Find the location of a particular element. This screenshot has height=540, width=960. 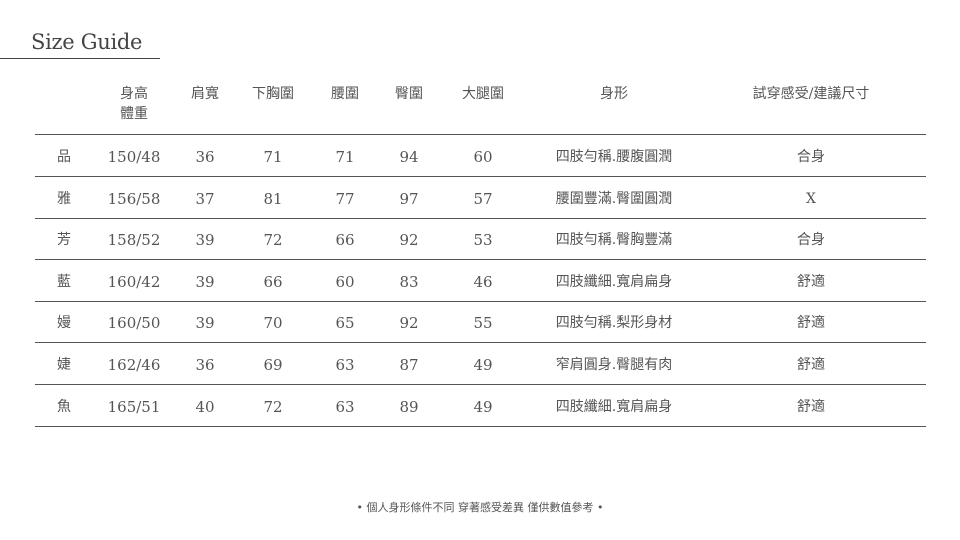

cell-hip: 97 is located at coordinates (409, 198).